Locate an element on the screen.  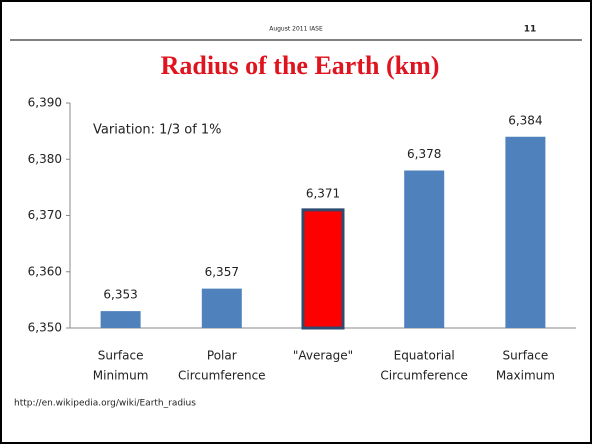
y-tick-label: 6,380 is located at coordinates (45, 159).